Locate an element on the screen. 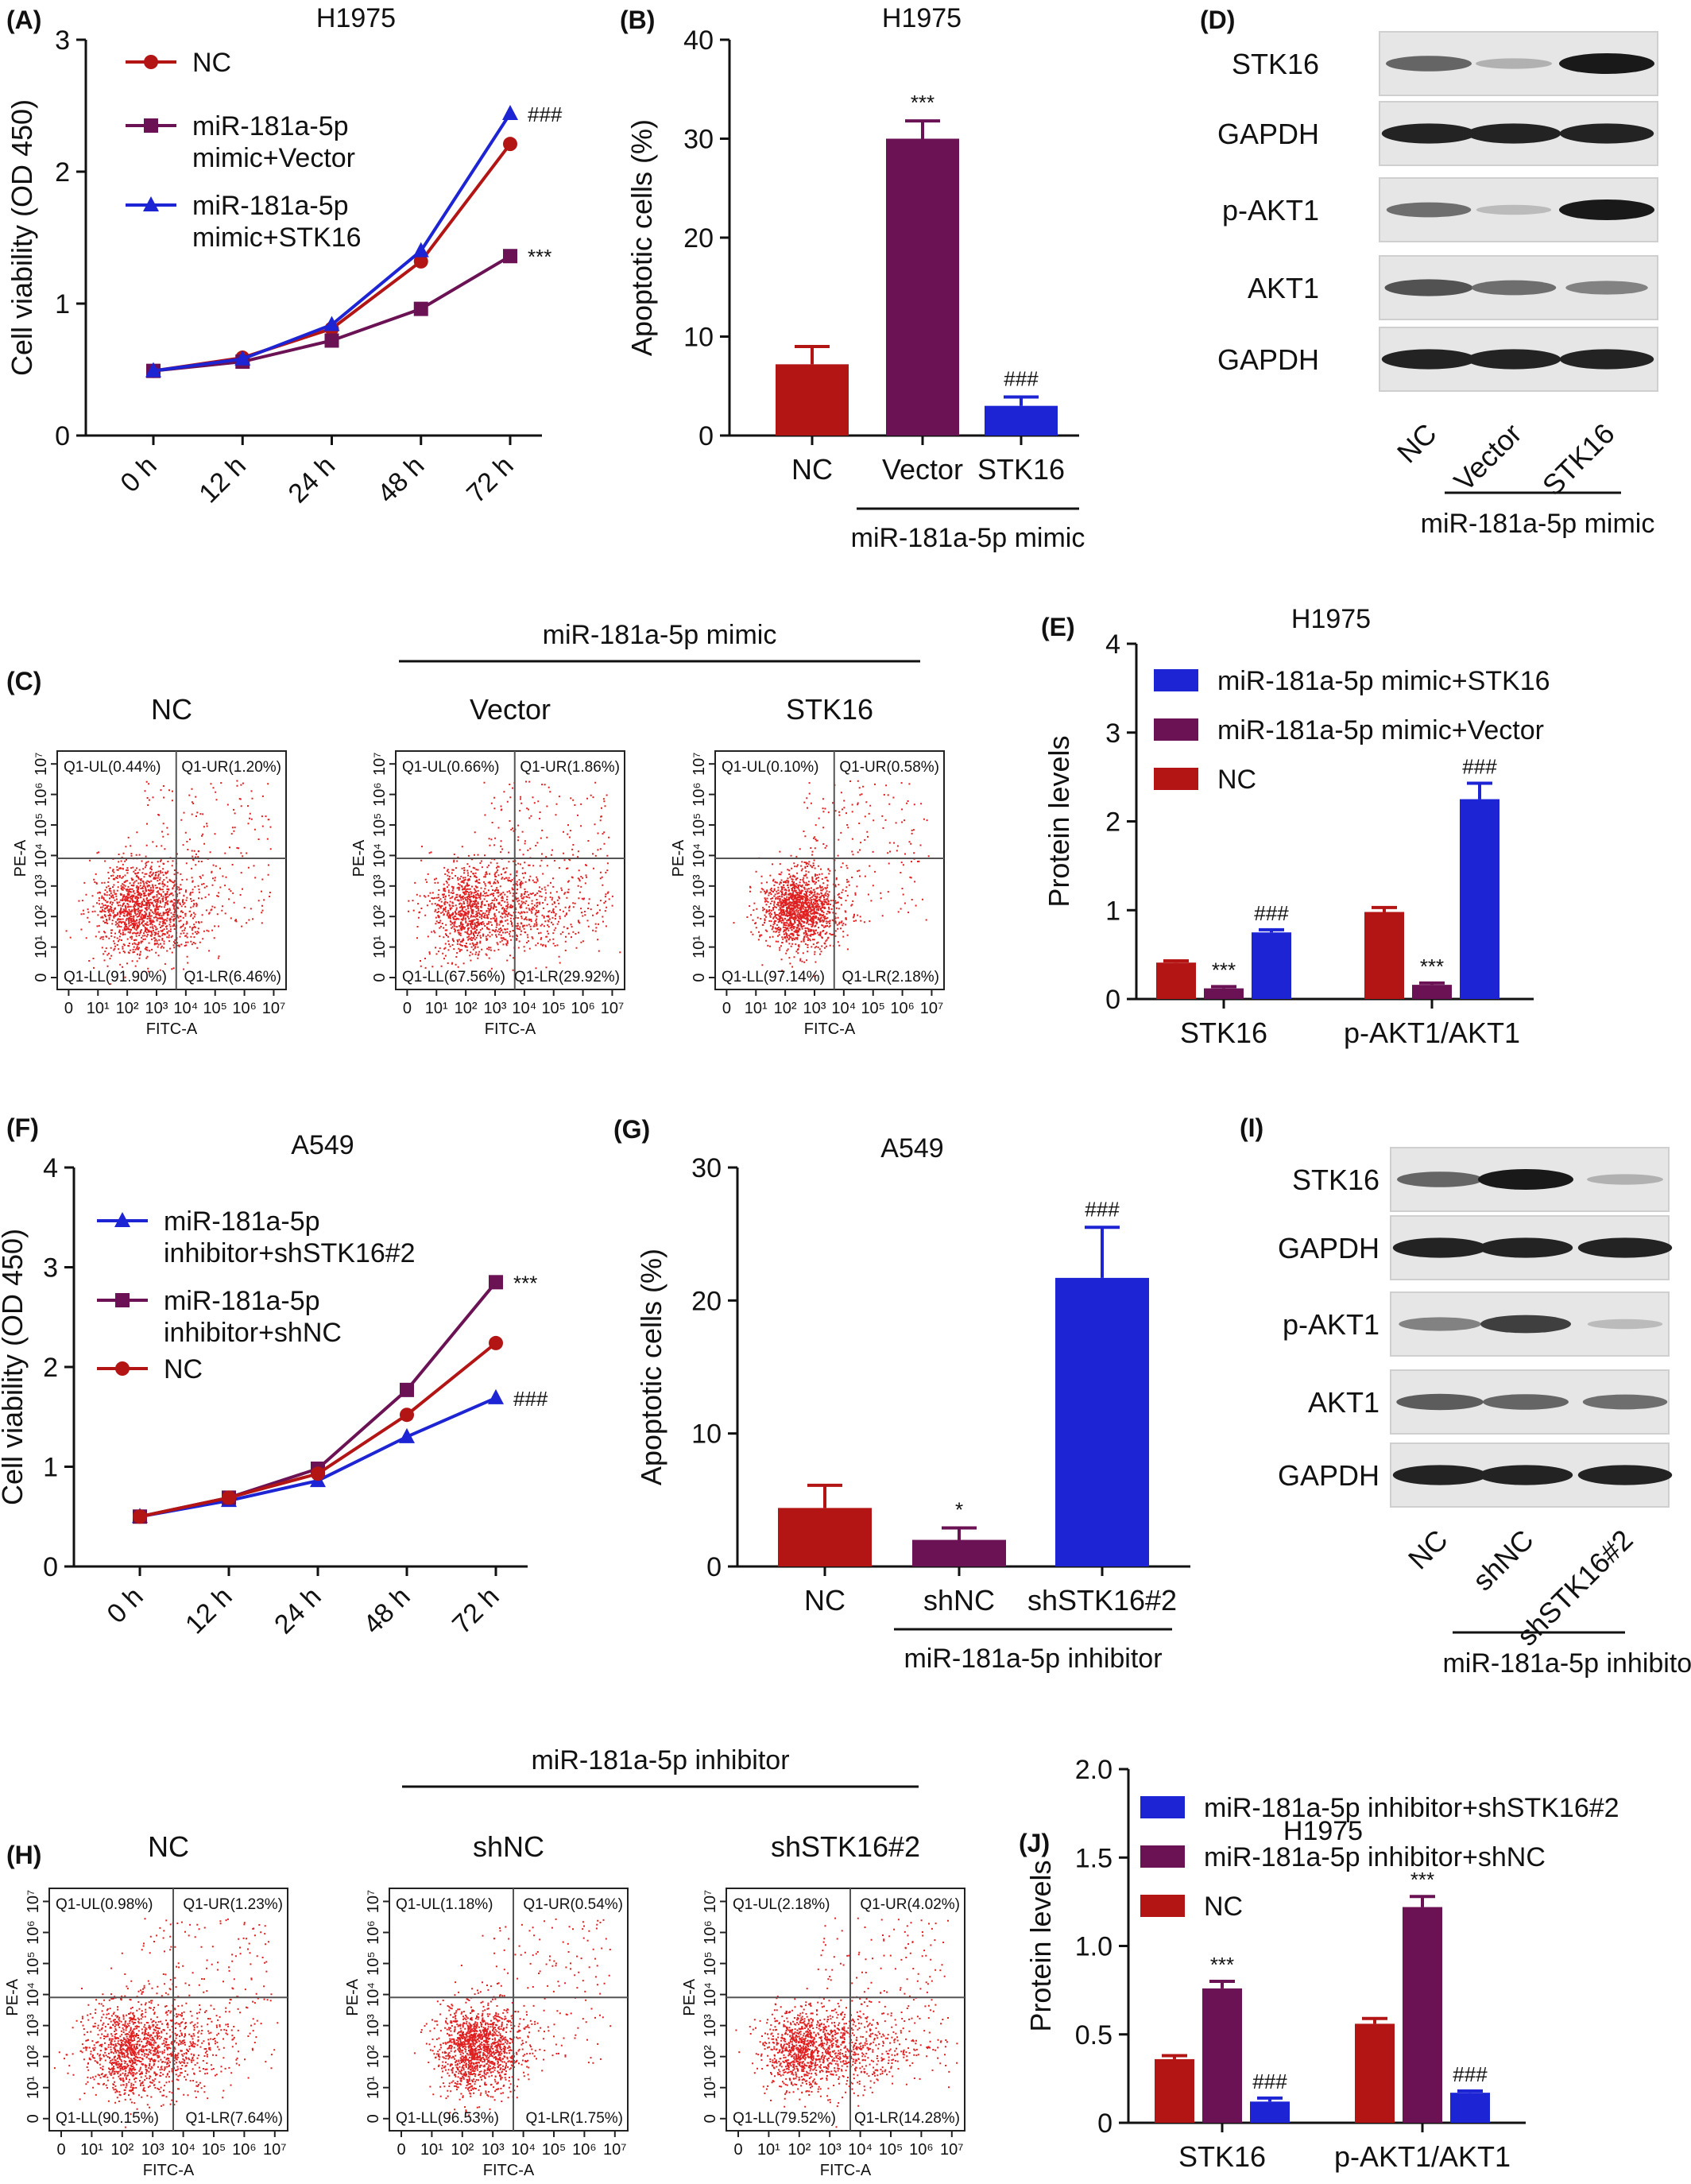 This screenshot has height=2184, width=1691. quadrant-ll-label: Q1-LL(91.90%) is located at coordinates (115, 977).